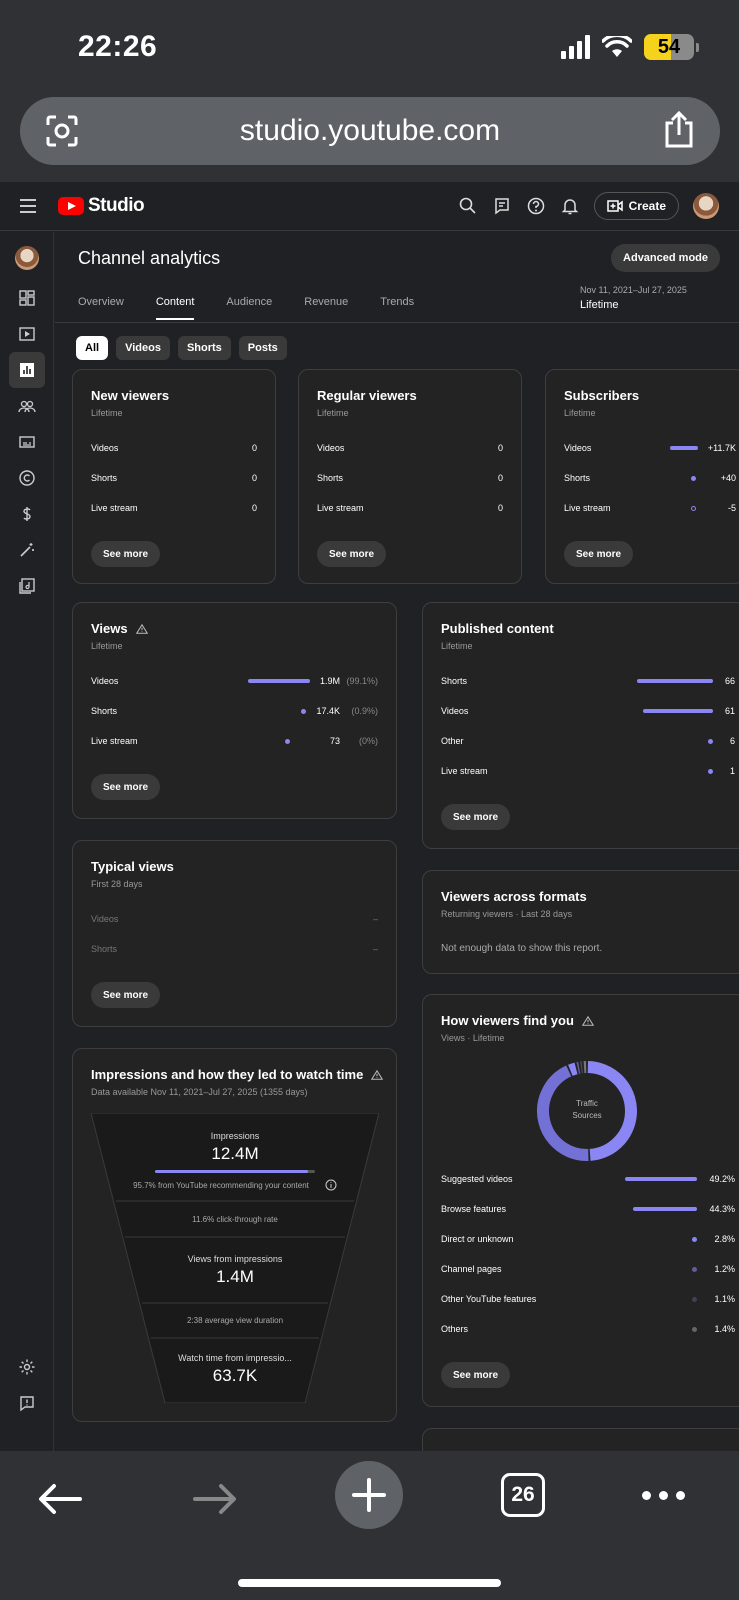  I want to click on content-icon, so click(27, 334).